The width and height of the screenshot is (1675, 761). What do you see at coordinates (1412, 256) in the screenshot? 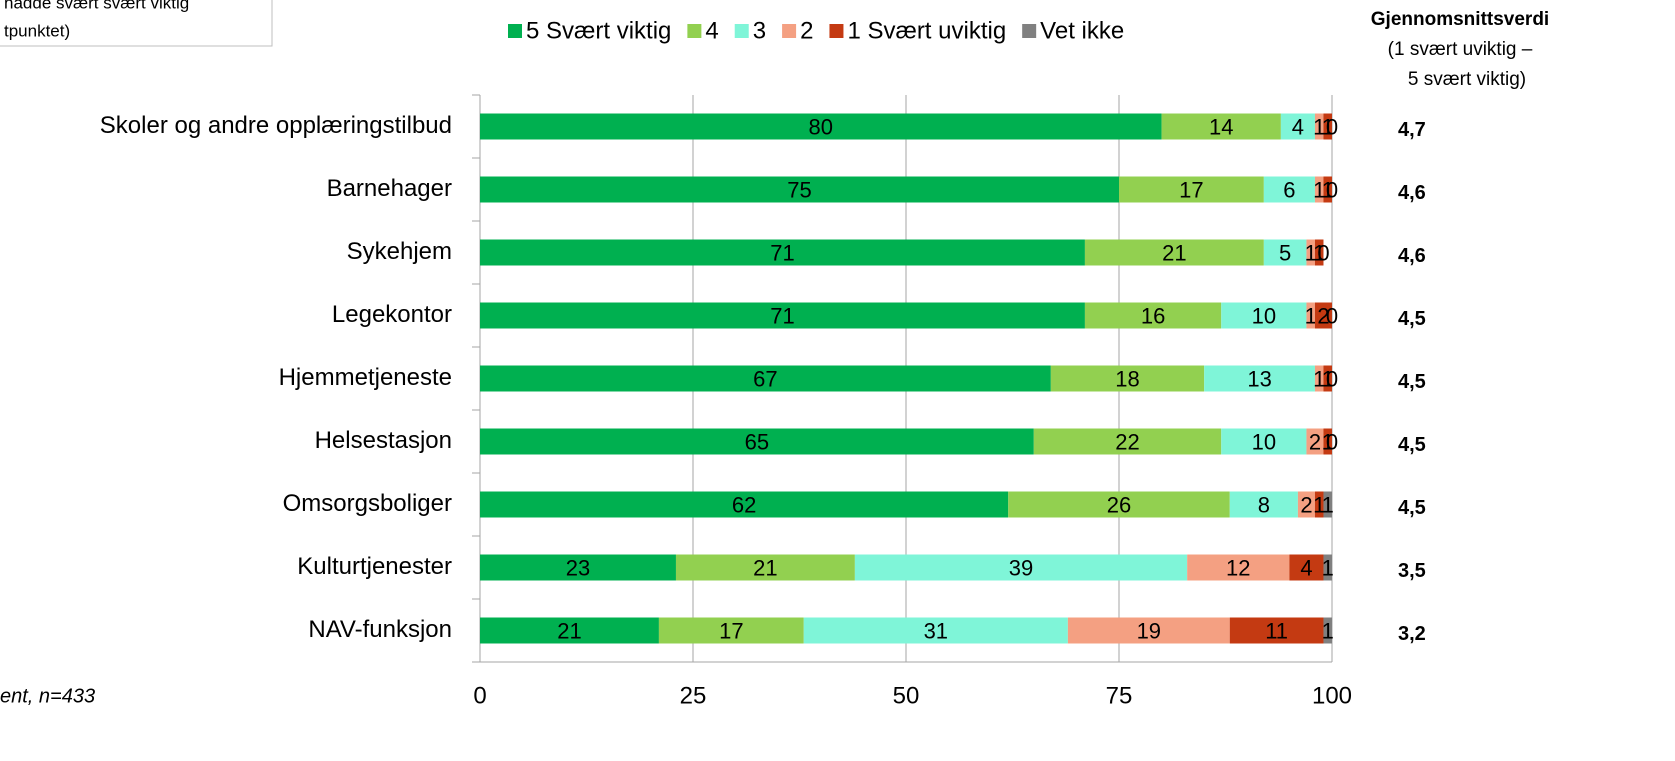
I see `average-value: 4,6` at bounding box center [1412, 256].